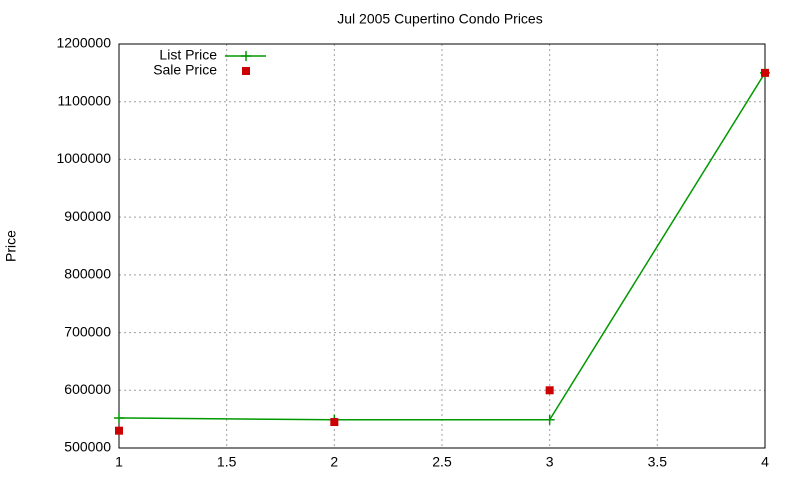 This screenshot has height=480, width=800. Describe the element at coordinates (442, 462) in the screenshot. I see `x-tick-label: 2.5` at that location.